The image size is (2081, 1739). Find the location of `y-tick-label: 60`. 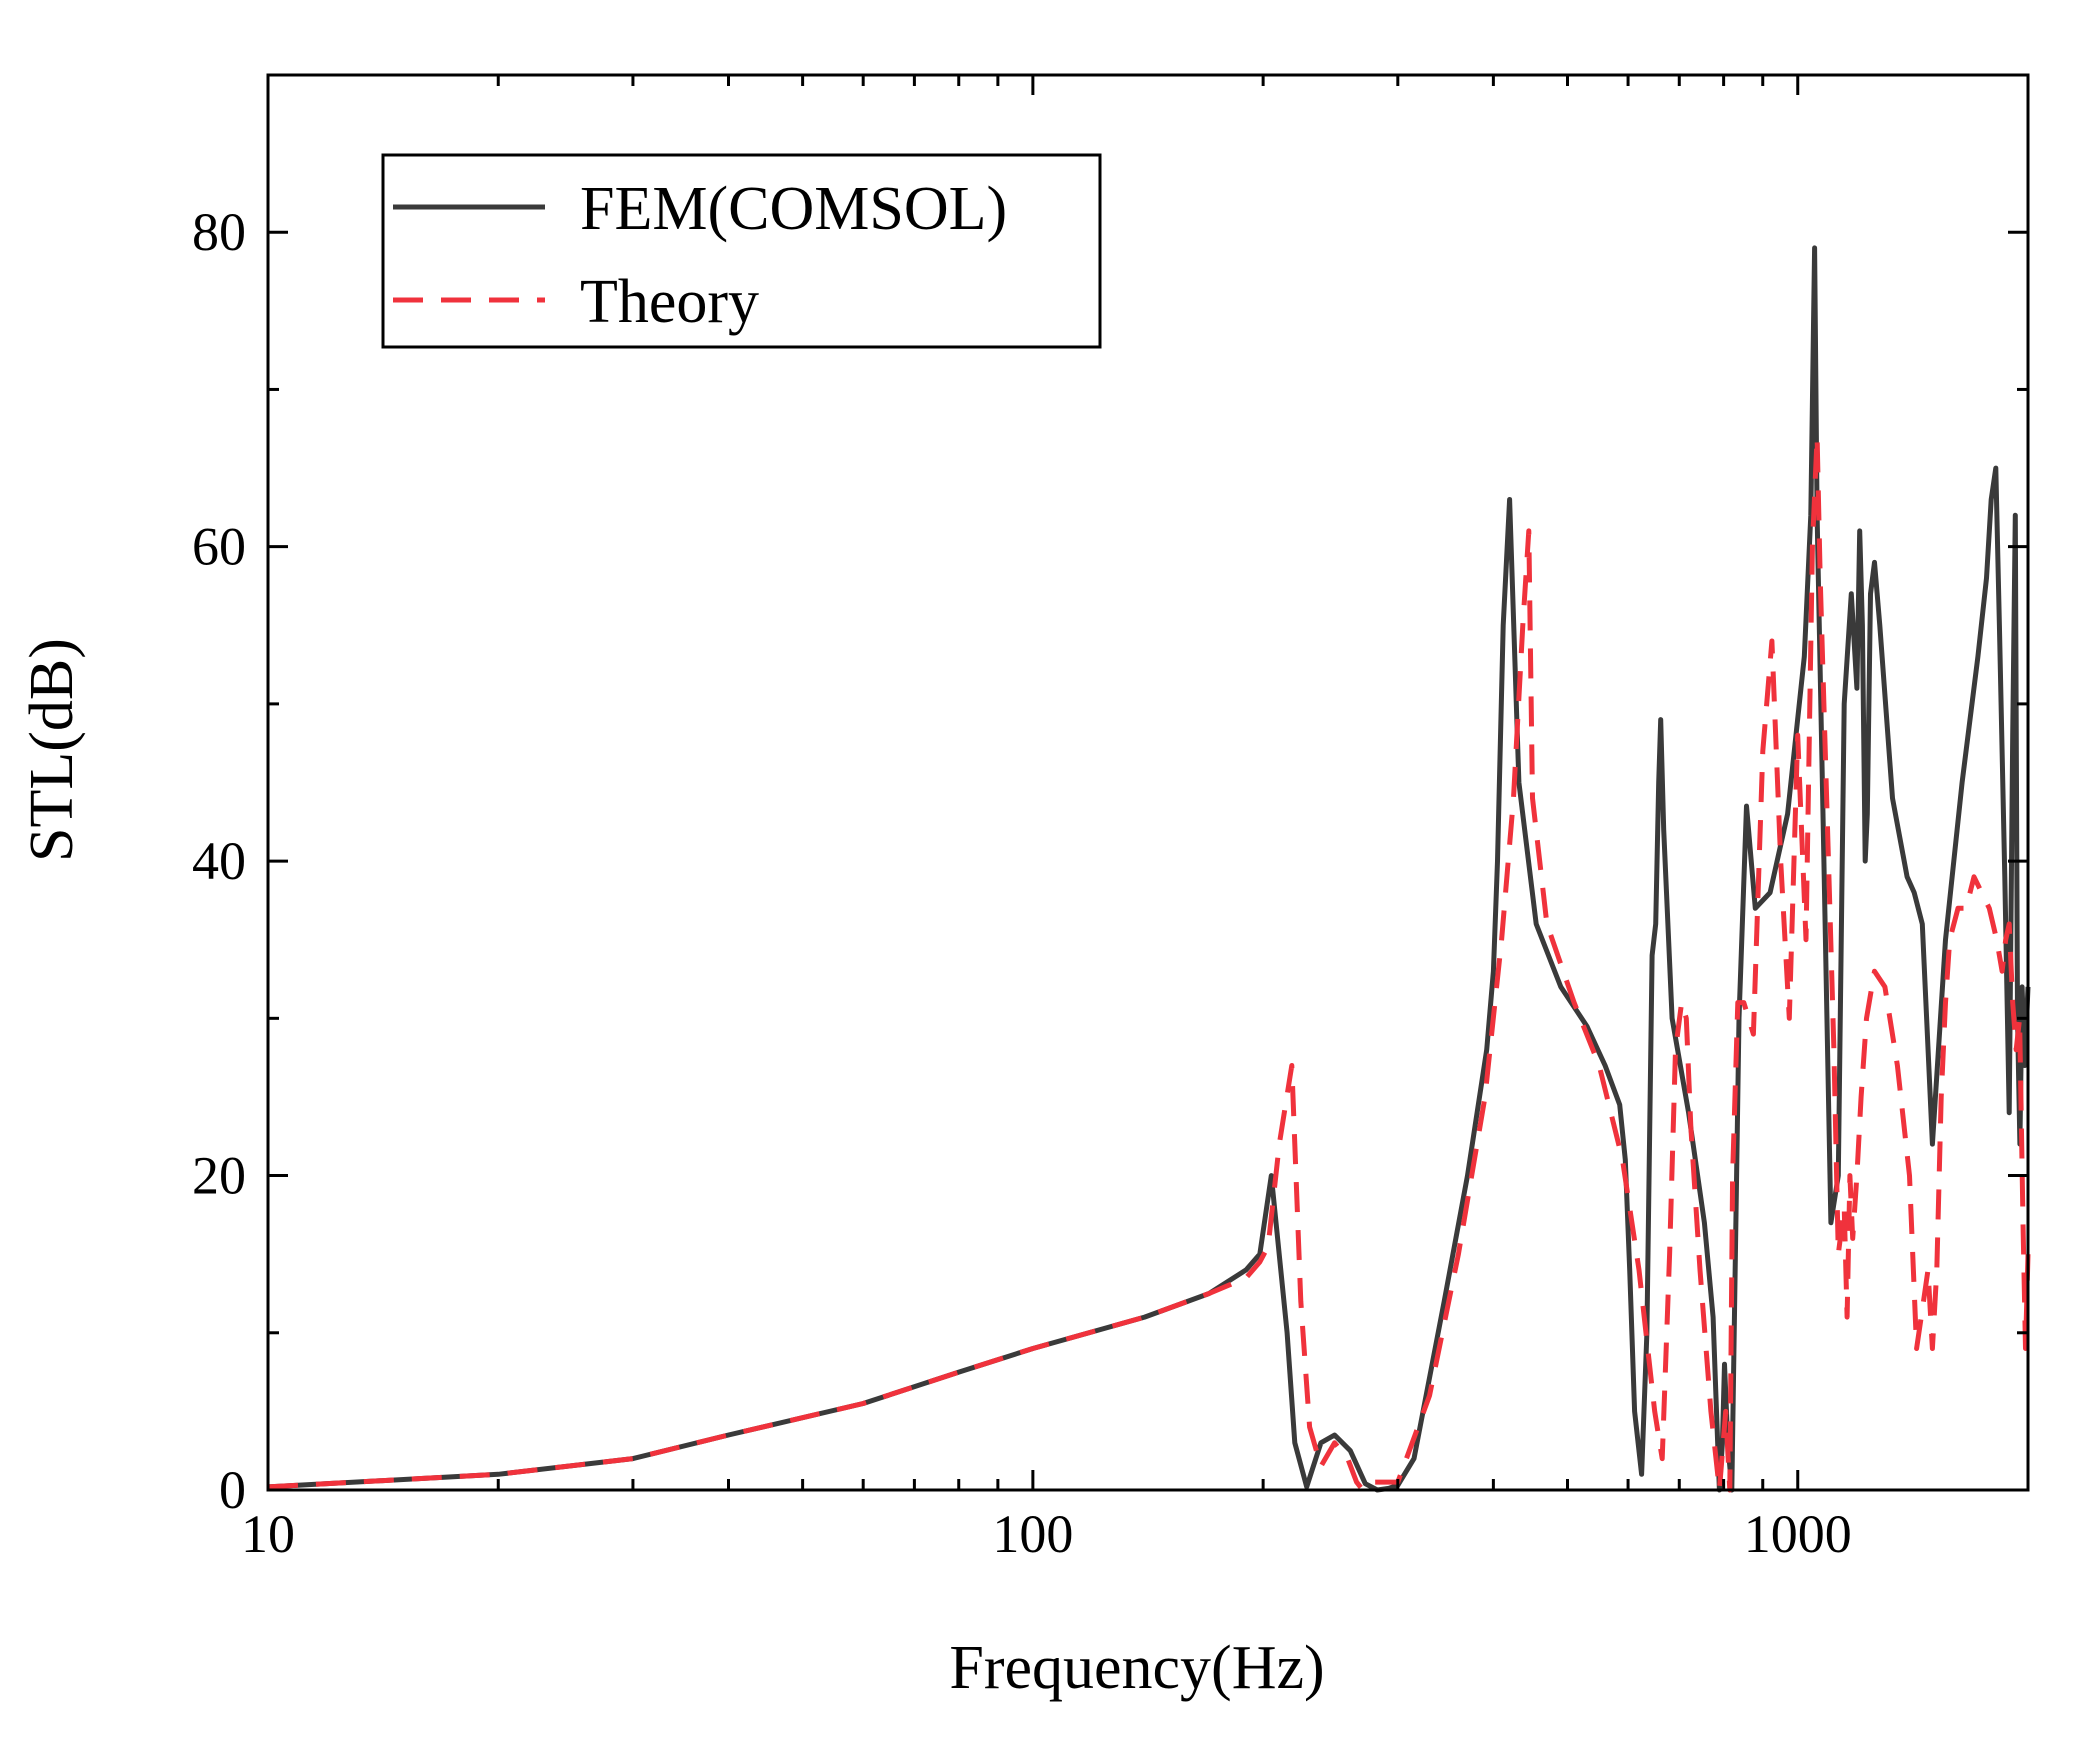

y-tick-label: 60 is located at coordinates (219, 547).